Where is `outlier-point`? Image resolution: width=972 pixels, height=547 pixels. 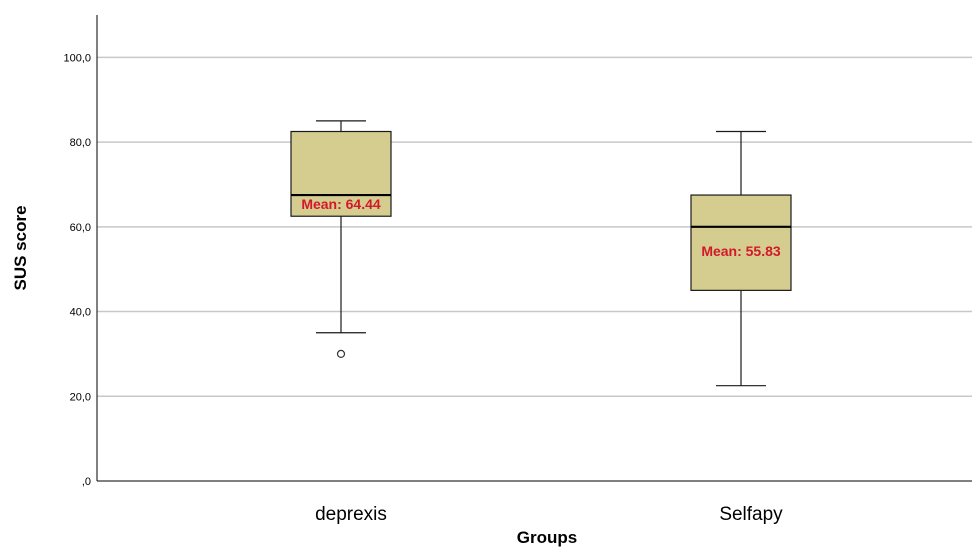 outlier-point is located at coordinates (341, 354).